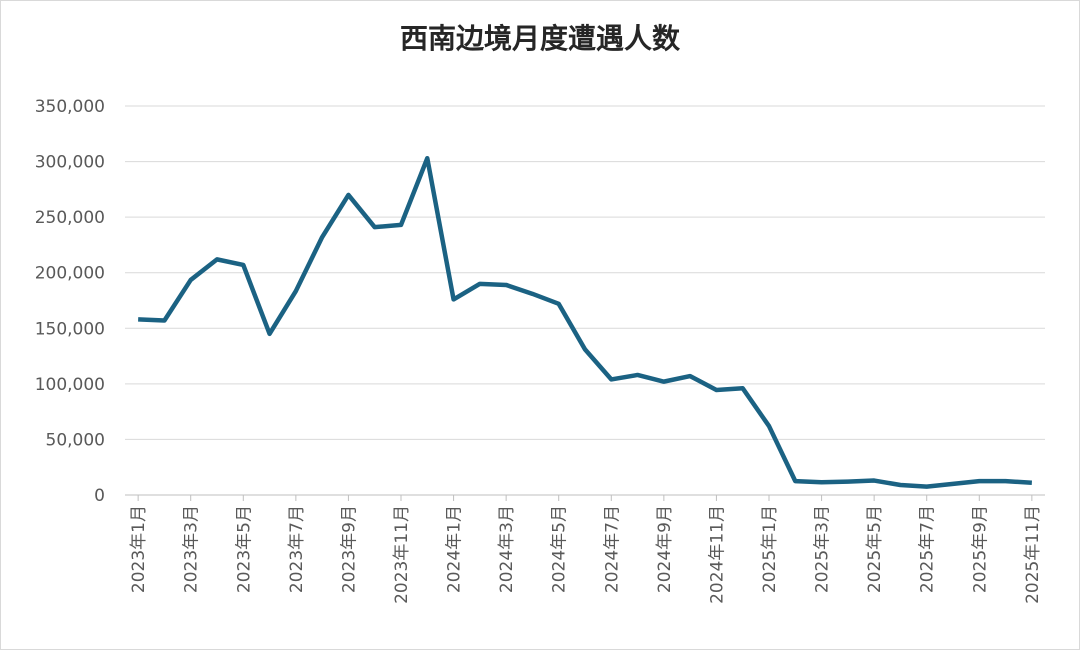 The height and width of the screenshot is (650, 1080). What do you see at coordinates (770, 549) in the screenshot?
I see `x-tick-label: 2025年1月` at bounding box center [770, 549].